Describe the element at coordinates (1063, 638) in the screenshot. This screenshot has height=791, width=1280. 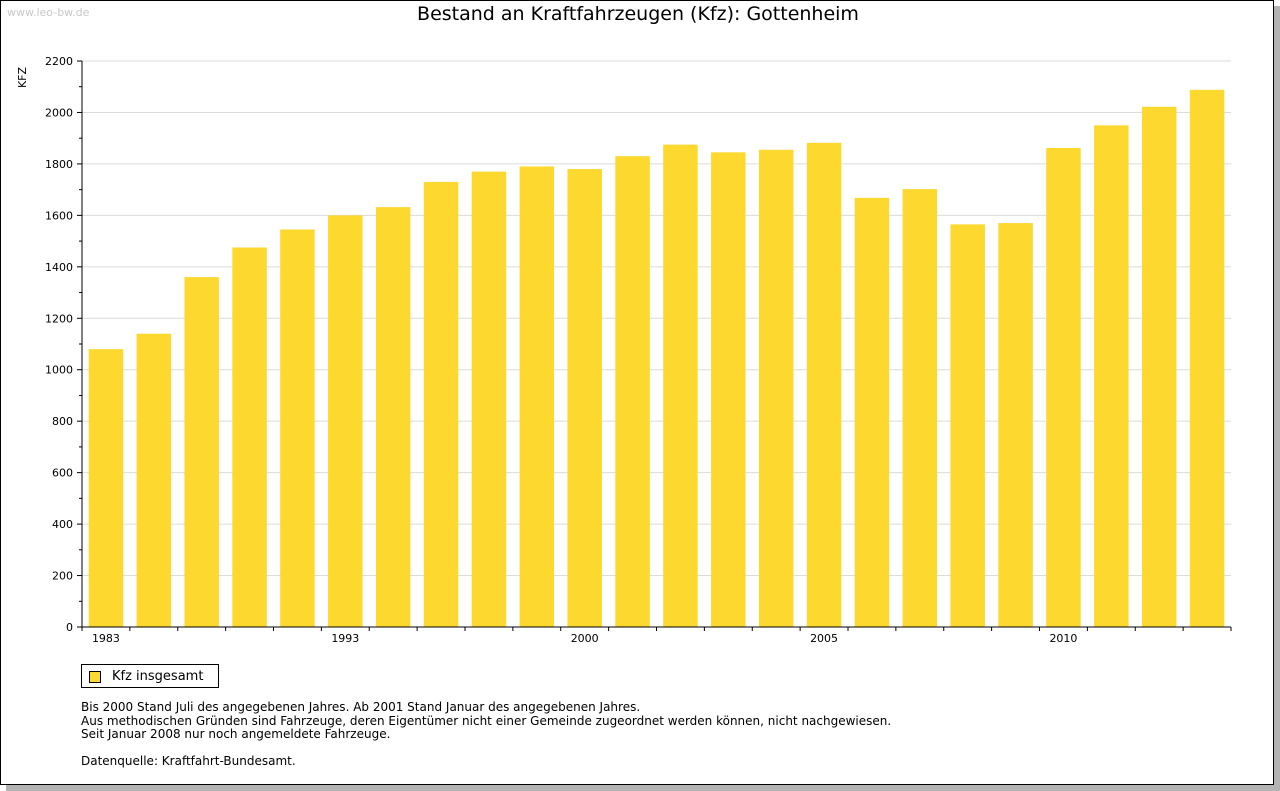
I see `x-tick-label: 2010` at that location.